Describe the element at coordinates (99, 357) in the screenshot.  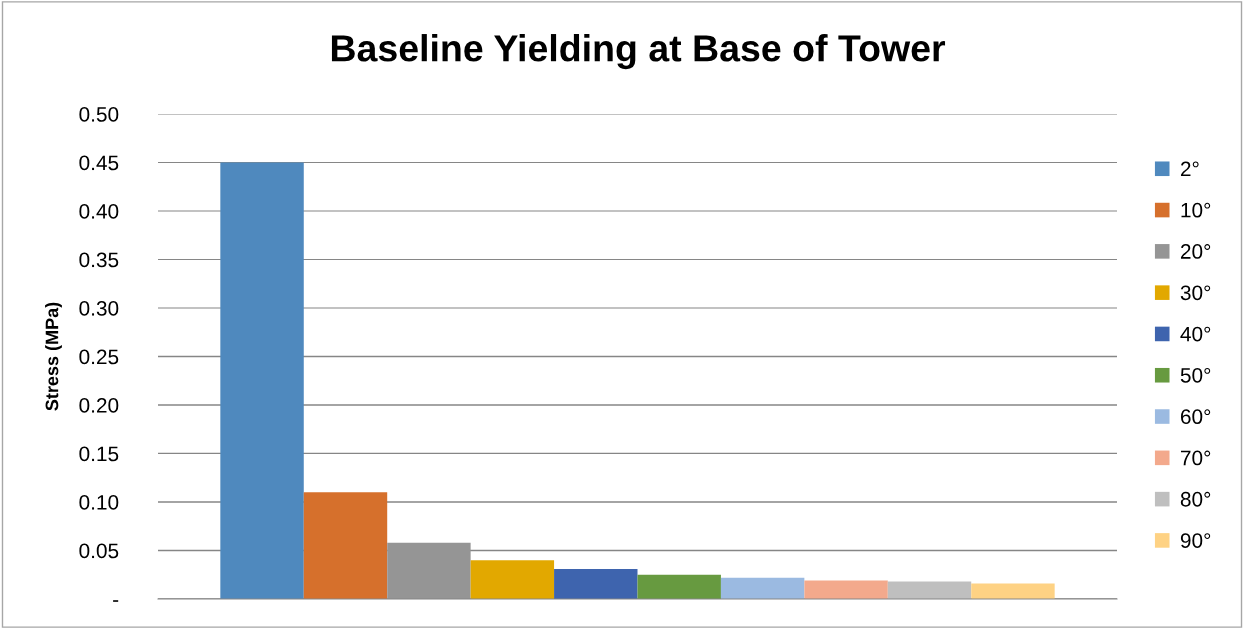
I see `y-tick-label: 0.25` at that location.